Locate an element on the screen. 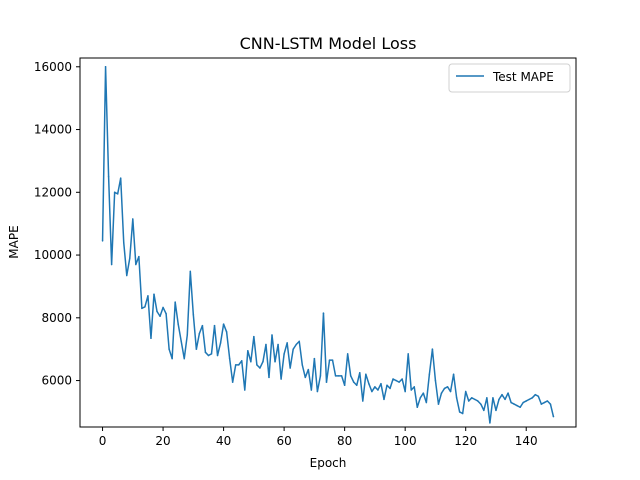 The image size is (640, 480). x-tick-label: 140 is located at coordinates (526, 441).